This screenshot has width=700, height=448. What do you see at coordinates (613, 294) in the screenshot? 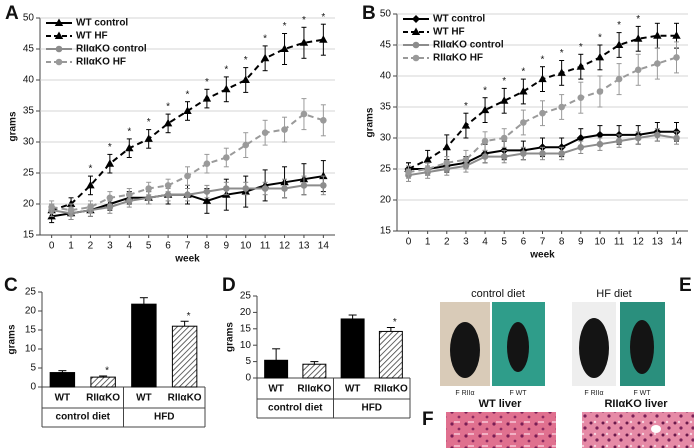
I see `photo-caption: HF diet` at bounding box center [613, 294].